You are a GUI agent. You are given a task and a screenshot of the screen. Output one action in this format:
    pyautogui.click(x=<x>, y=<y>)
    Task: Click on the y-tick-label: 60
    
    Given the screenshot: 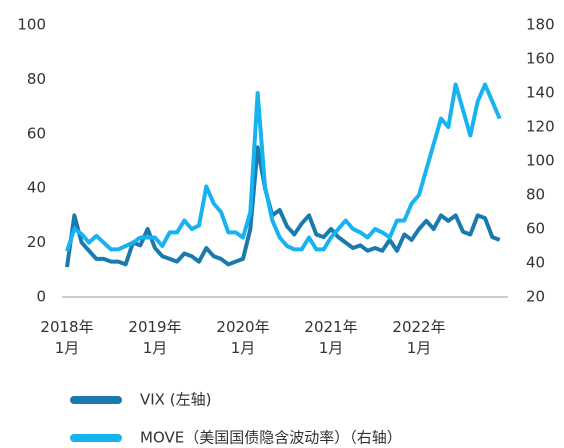 What is the action you would take?
    pyautogui.click(x=36, y=133)
    